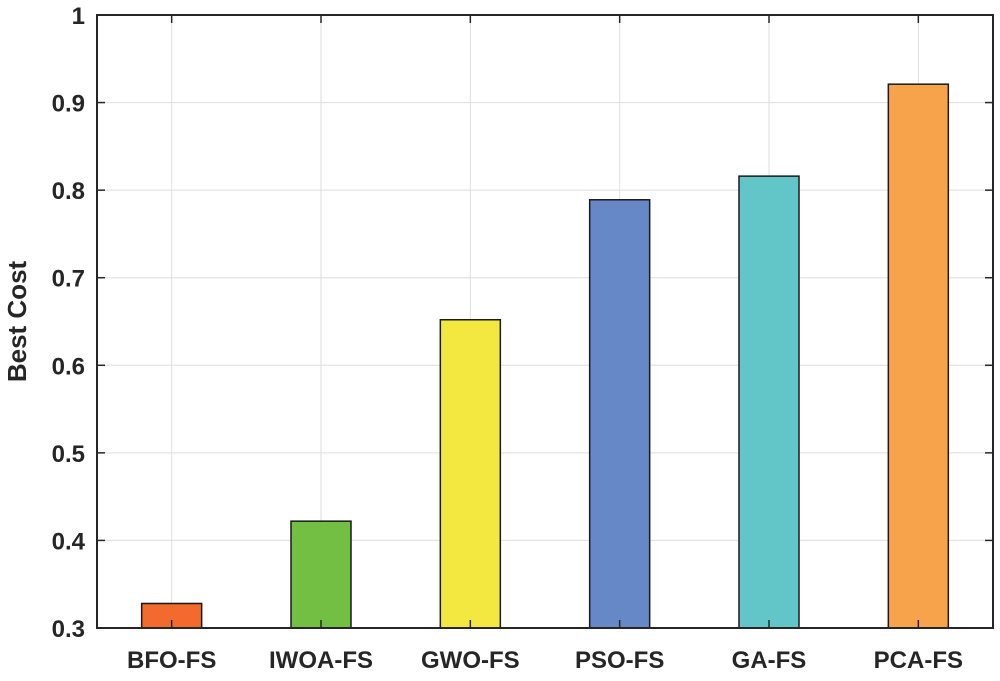 Image resolution: width=1000 pixels, height=681 pixels. What do you see at coordinates (78, 16) in the screenshot?
I see `y-tick-label: 1` at bounding box center [78, 16].